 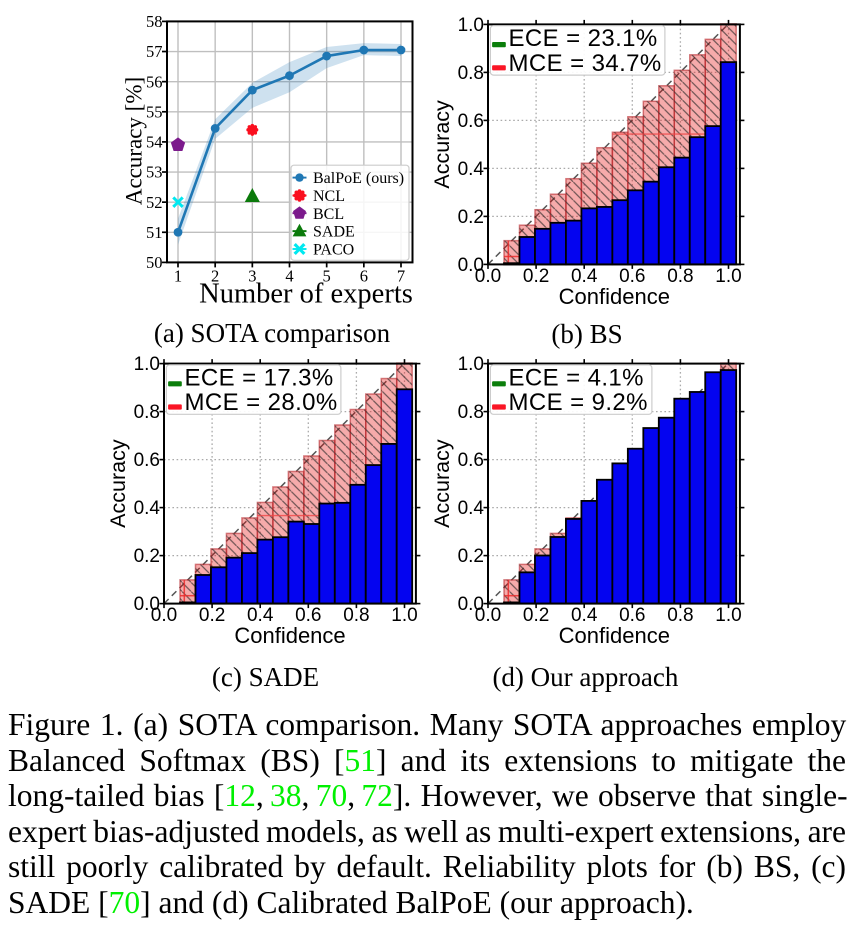 I want to click on svg-text: 55, so click(x=154, y=111).